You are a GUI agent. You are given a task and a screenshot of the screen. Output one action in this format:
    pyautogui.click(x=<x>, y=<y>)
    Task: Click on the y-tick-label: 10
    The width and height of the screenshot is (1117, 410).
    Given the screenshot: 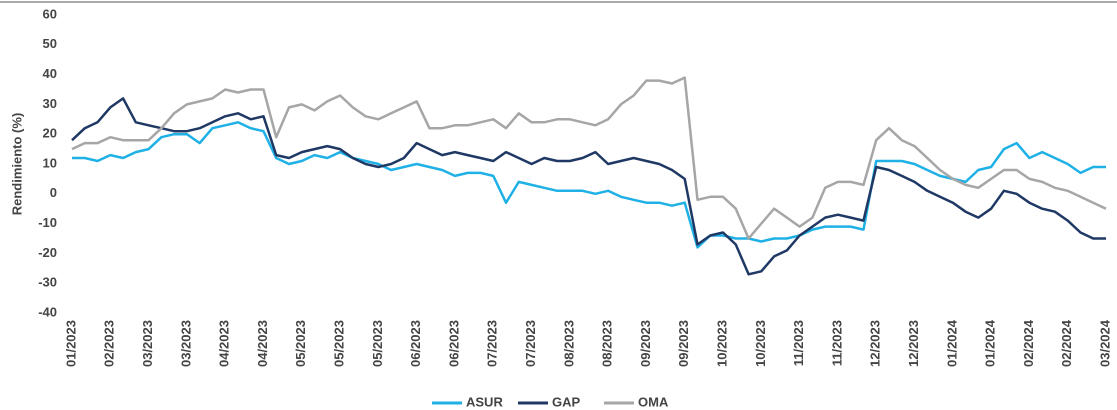 What is the action you would take?
    pyautogui.click(x=50, y=162)
    